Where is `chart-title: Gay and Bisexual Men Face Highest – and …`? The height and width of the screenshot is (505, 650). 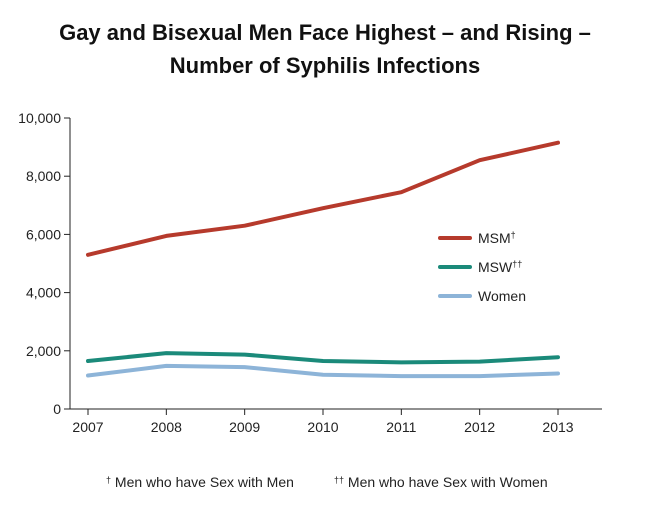
chart-title: Gay and Bisexual Men Face Highest – and … is located at coordinates (325, 32).